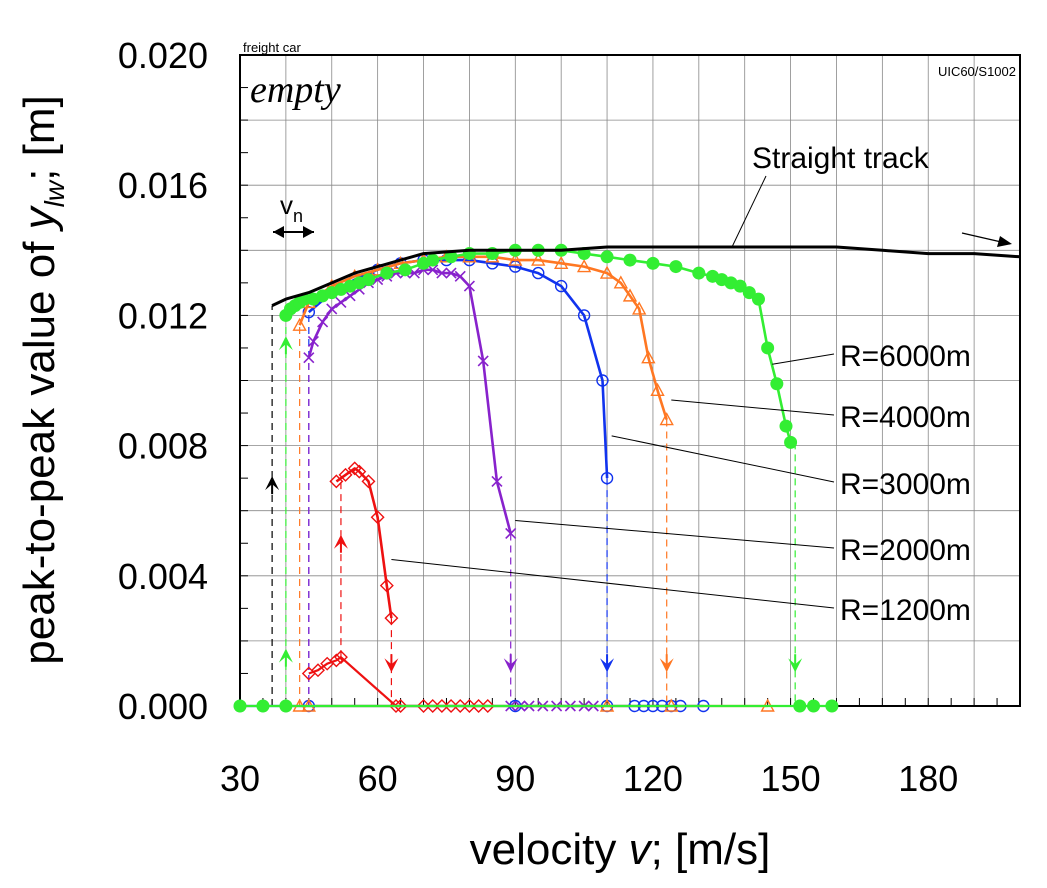 Image resolution: width=1047 pixels, height=888 pixels. I want to click on x-tick-label: 90, so click(515, 778).